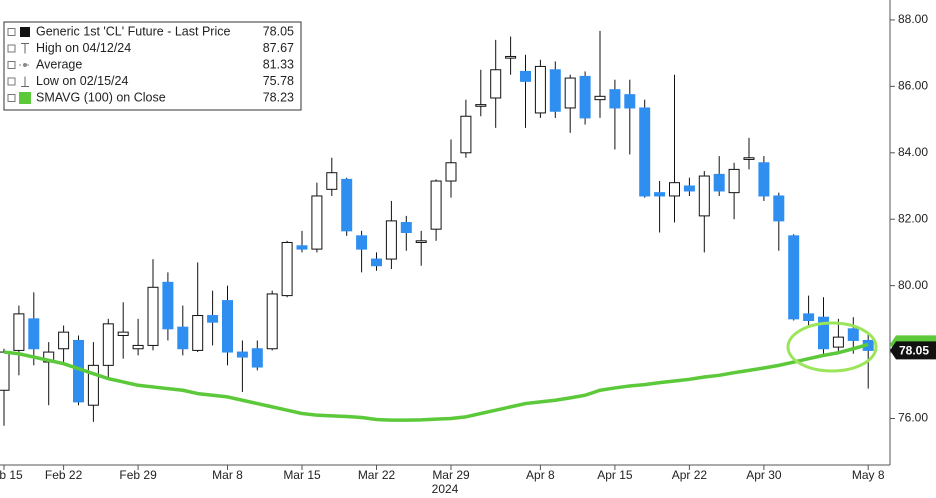  I want to click on legend-entry: Low on 02/15/24 75.78, so click(150, 81).